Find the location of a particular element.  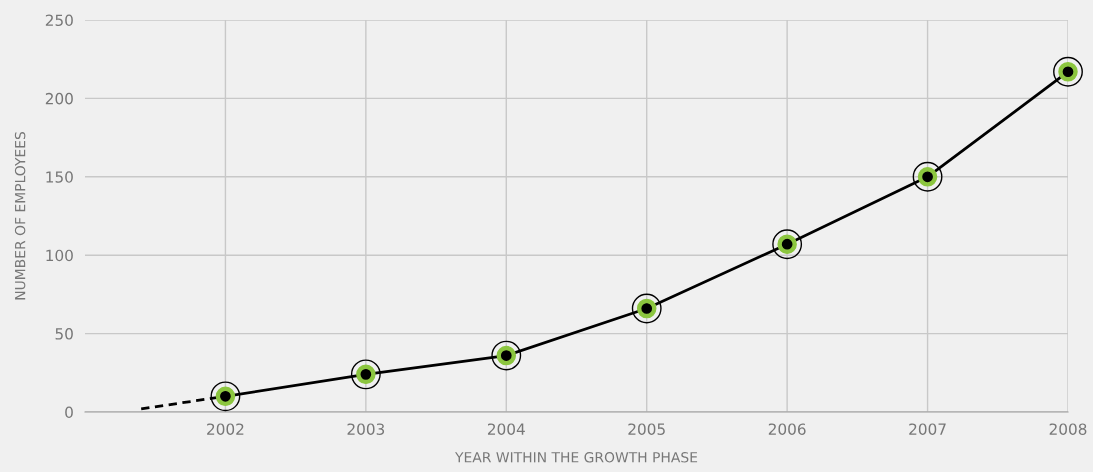

x-tick-label: 2007 is located at coordinates (927, 429).